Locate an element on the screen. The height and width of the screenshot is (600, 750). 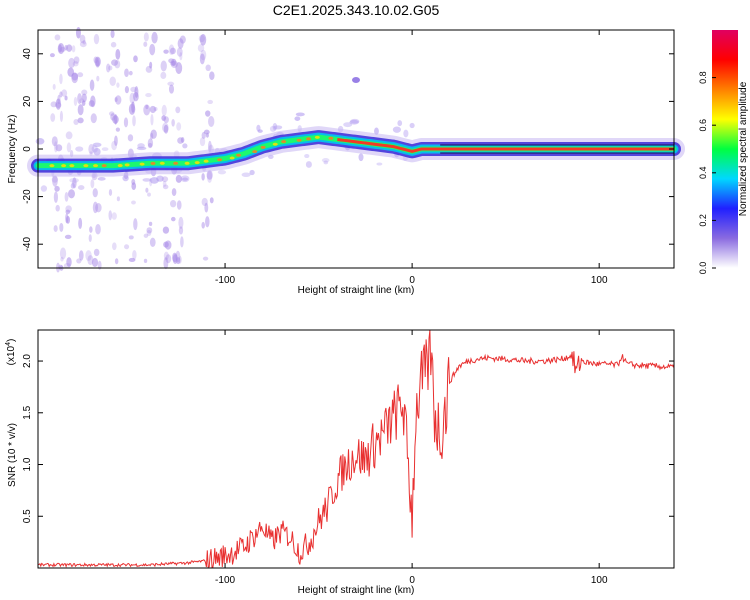
snr-multiplier-exp: 4 is located at coordinates (8, 344).